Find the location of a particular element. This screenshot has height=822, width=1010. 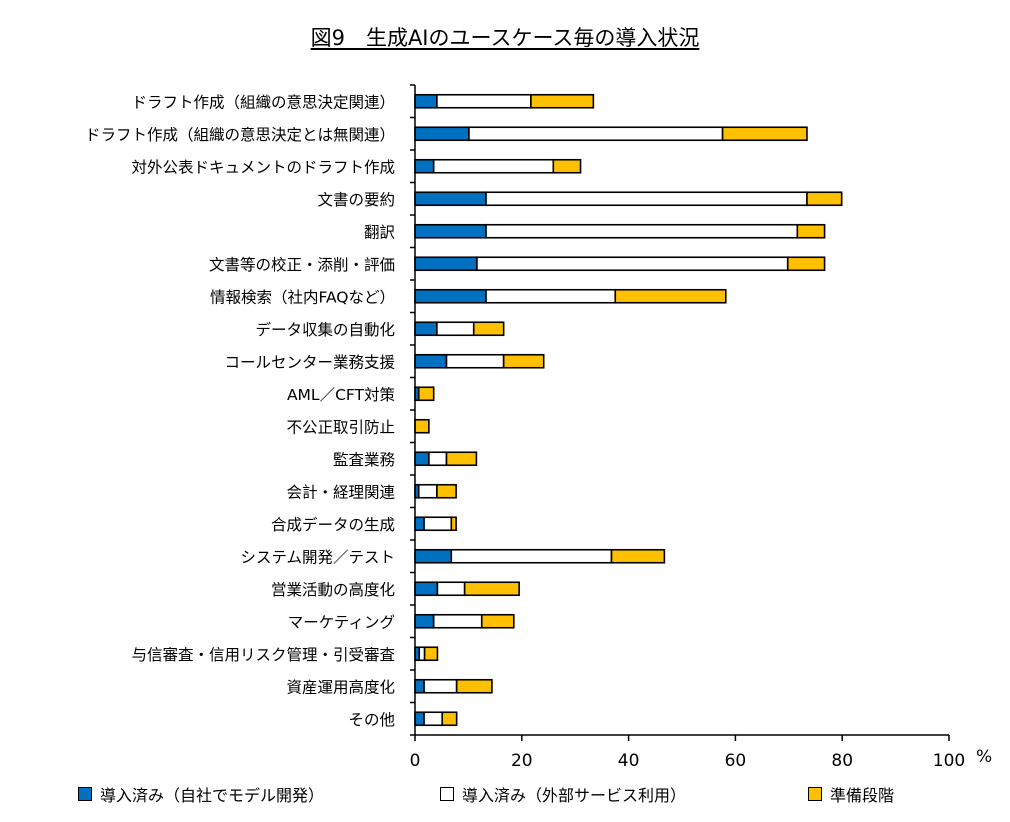

category-label: 監査業務 is located at coordinates (364, 460).